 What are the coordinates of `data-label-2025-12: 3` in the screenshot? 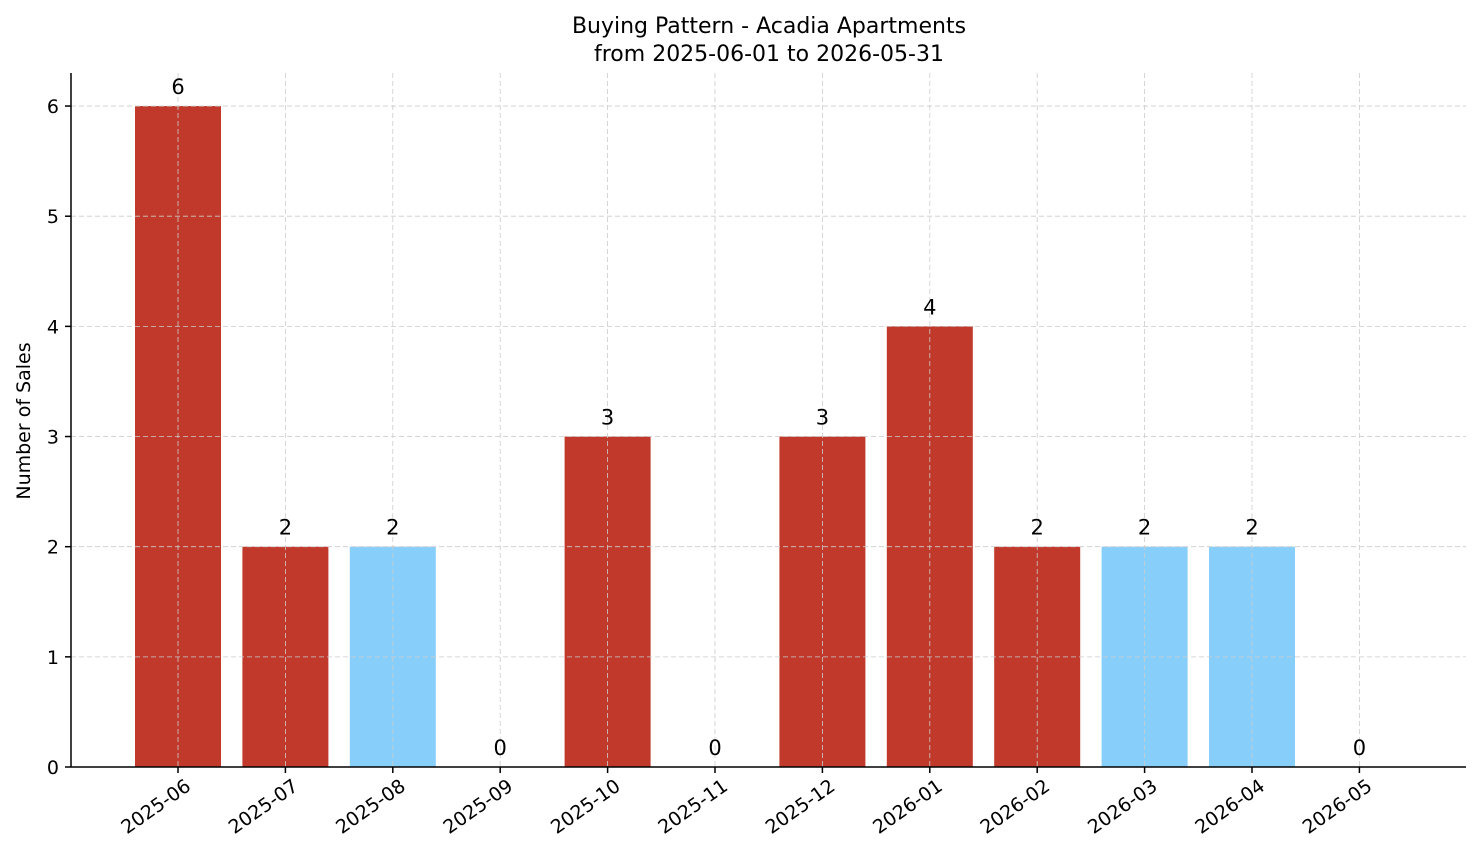 It's located at (822, 418).